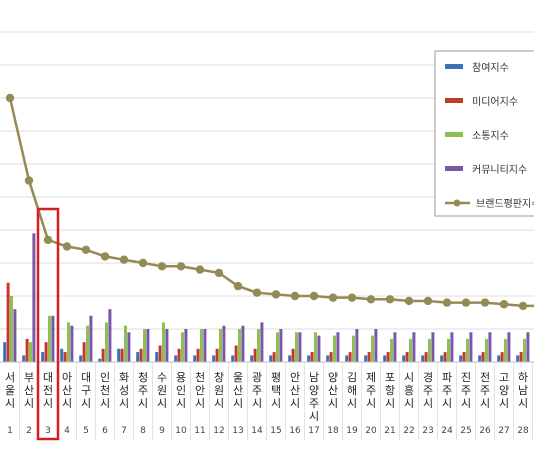 The height and width of the screenshot is (462, 534). What do you see at coordinates (275, 431) in the screenshot?
I see `rank-label: 15` at bounding box center [275, 431].